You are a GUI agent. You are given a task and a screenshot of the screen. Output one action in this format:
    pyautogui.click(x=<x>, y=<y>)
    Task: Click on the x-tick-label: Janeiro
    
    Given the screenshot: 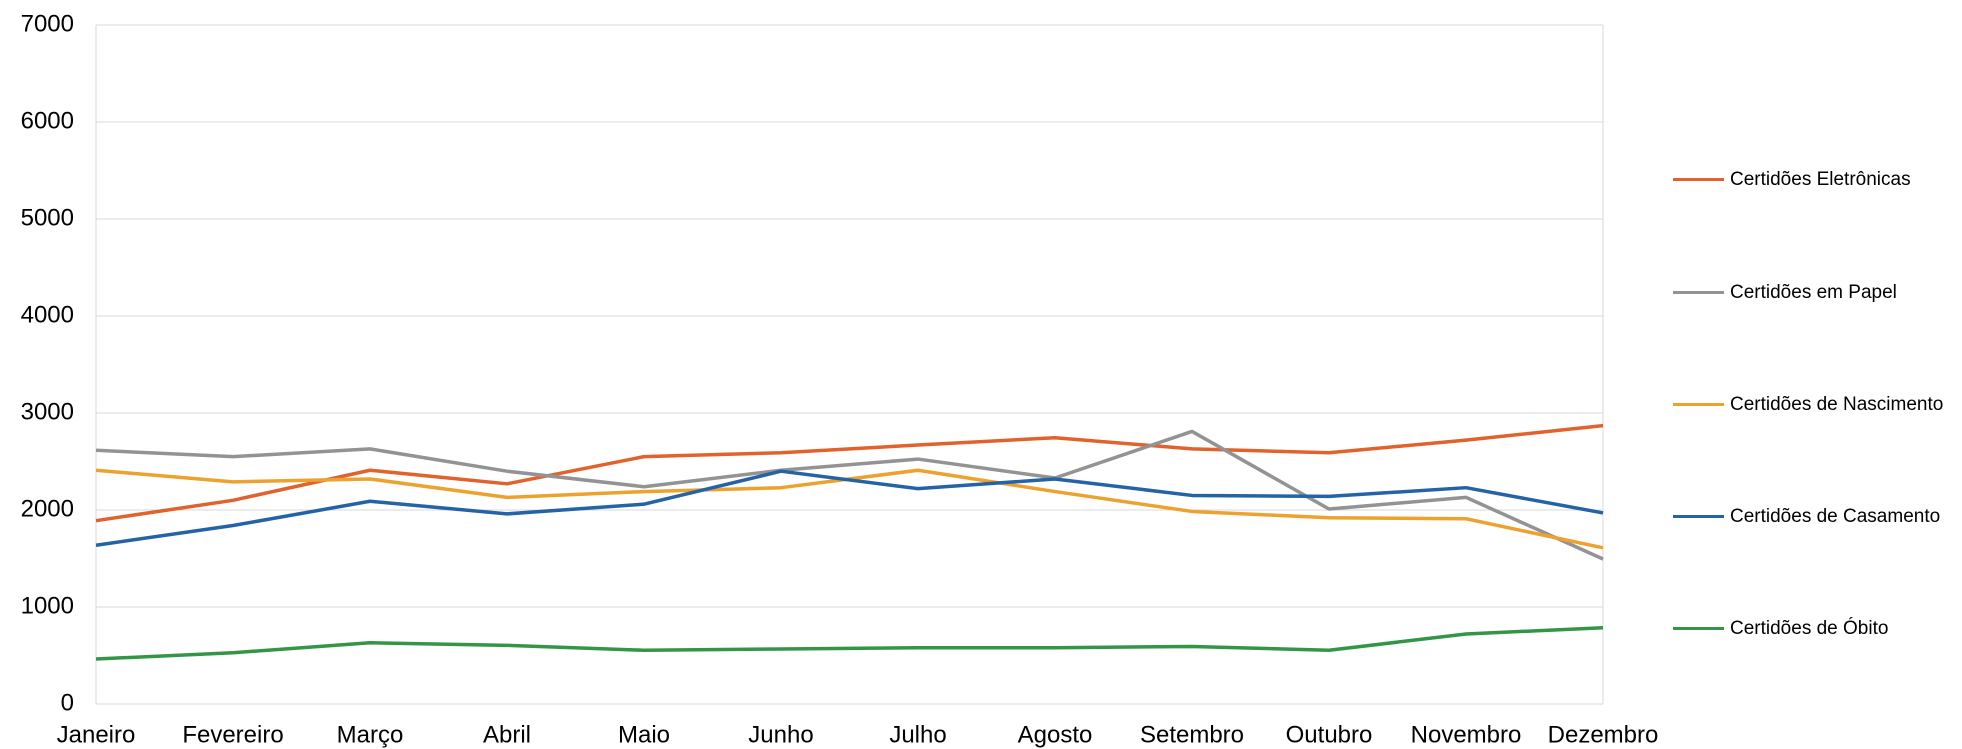 What is the action you would take?
    pyautogui.click(x=96, y=734)
    